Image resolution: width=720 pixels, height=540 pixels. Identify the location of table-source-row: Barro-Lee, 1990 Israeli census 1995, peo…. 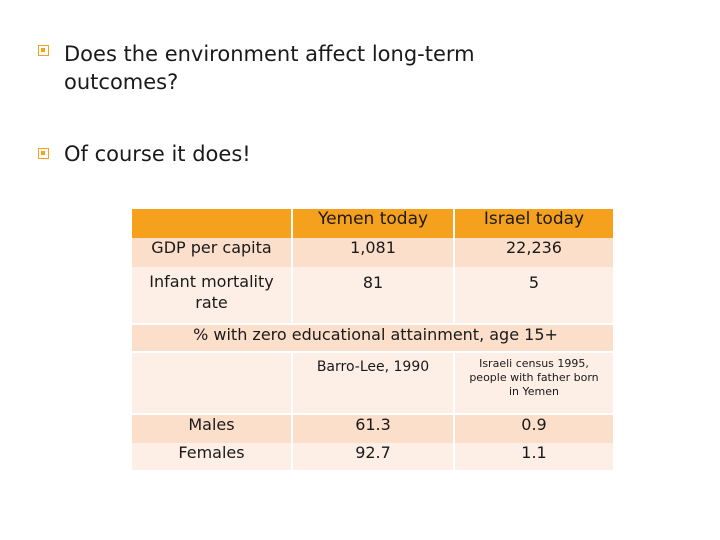
(372, 382).